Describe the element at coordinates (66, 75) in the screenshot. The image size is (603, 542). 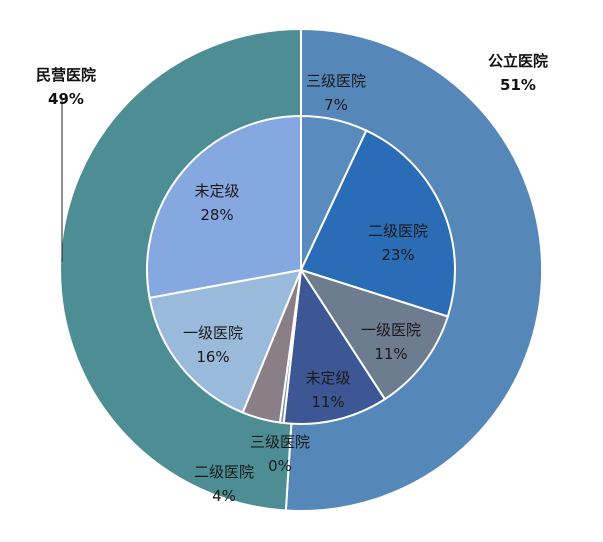
I see `outer-label-private-name: 民营医院` at that location.